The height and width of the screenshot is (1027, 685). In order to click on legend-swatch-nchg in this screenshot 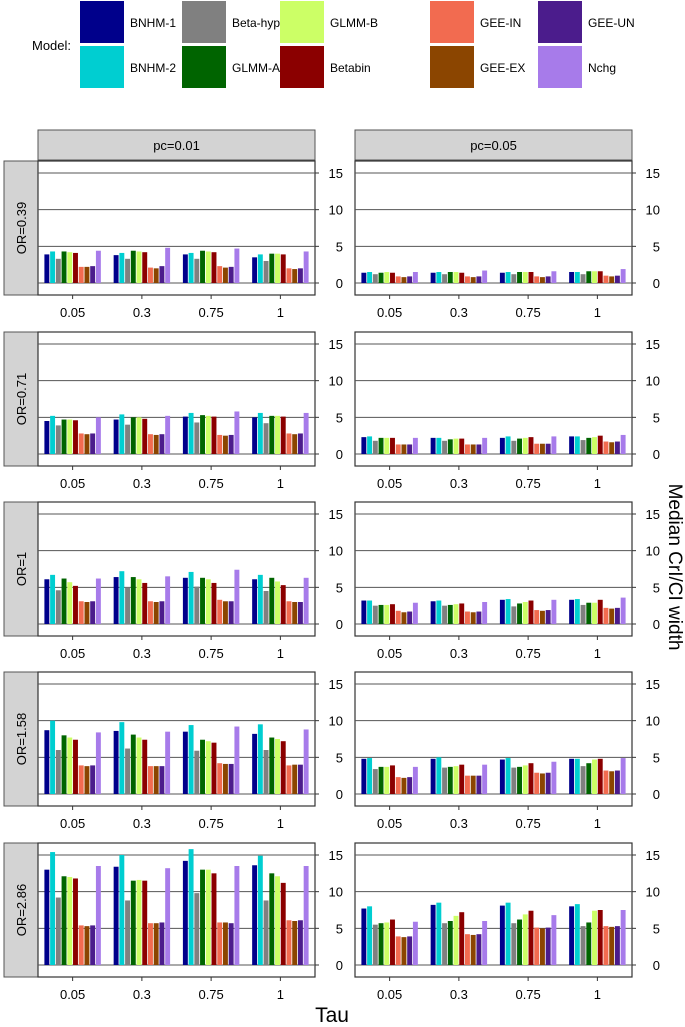, I will do `click(560, 67)`.